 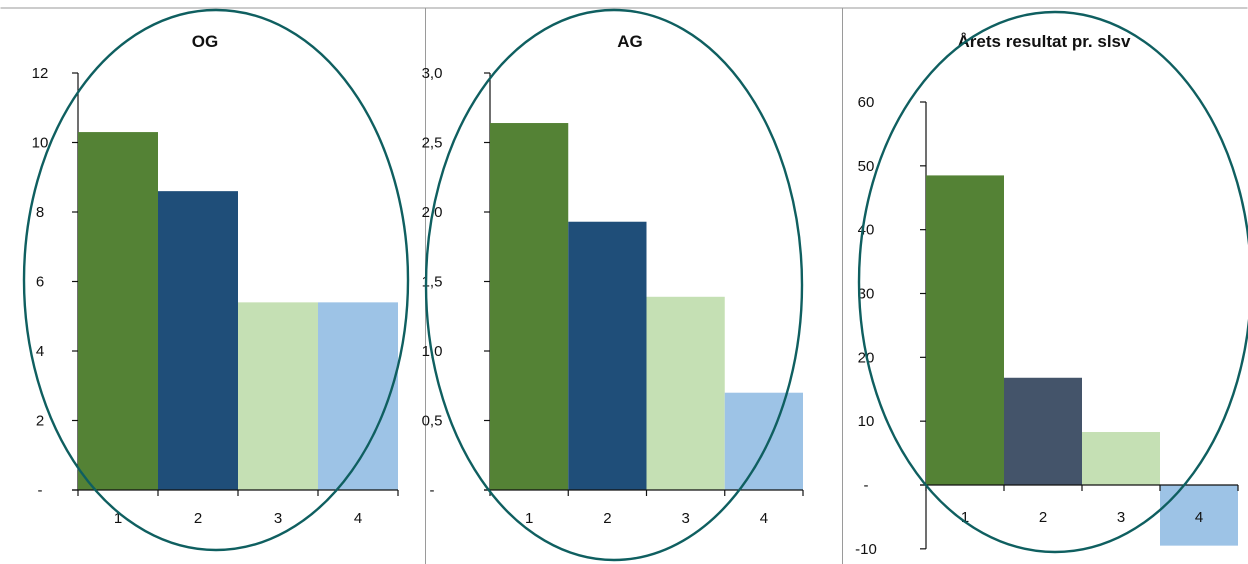 What do you see at coordinates (40, 421) in the screenshot?
I see `y-tick-label: 2` at bounding box center [40, 421].